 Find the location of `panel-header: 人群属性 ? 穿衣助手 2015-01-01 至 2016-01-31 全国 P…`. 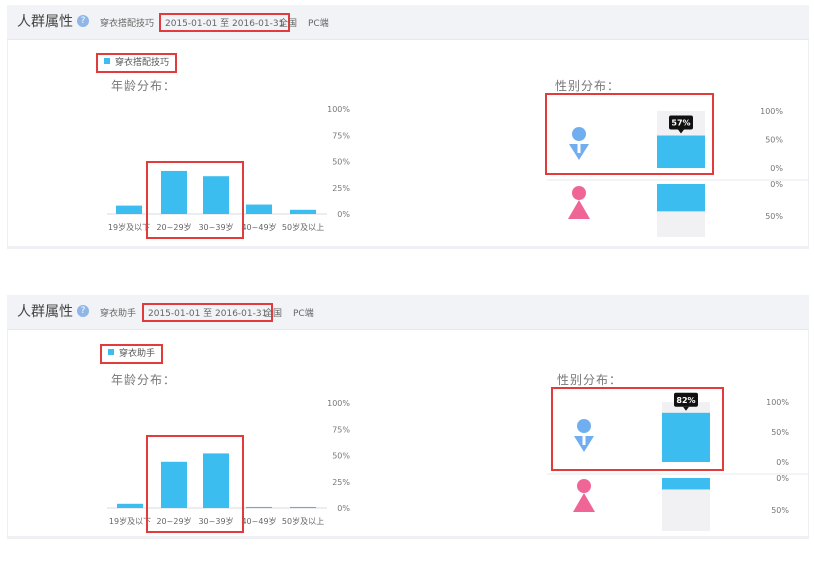

panel-header: 人群属性 ? 穿衣助手 2015-01-01 至 2016-01-31 全国 P… is located at coordinates (408, 312).